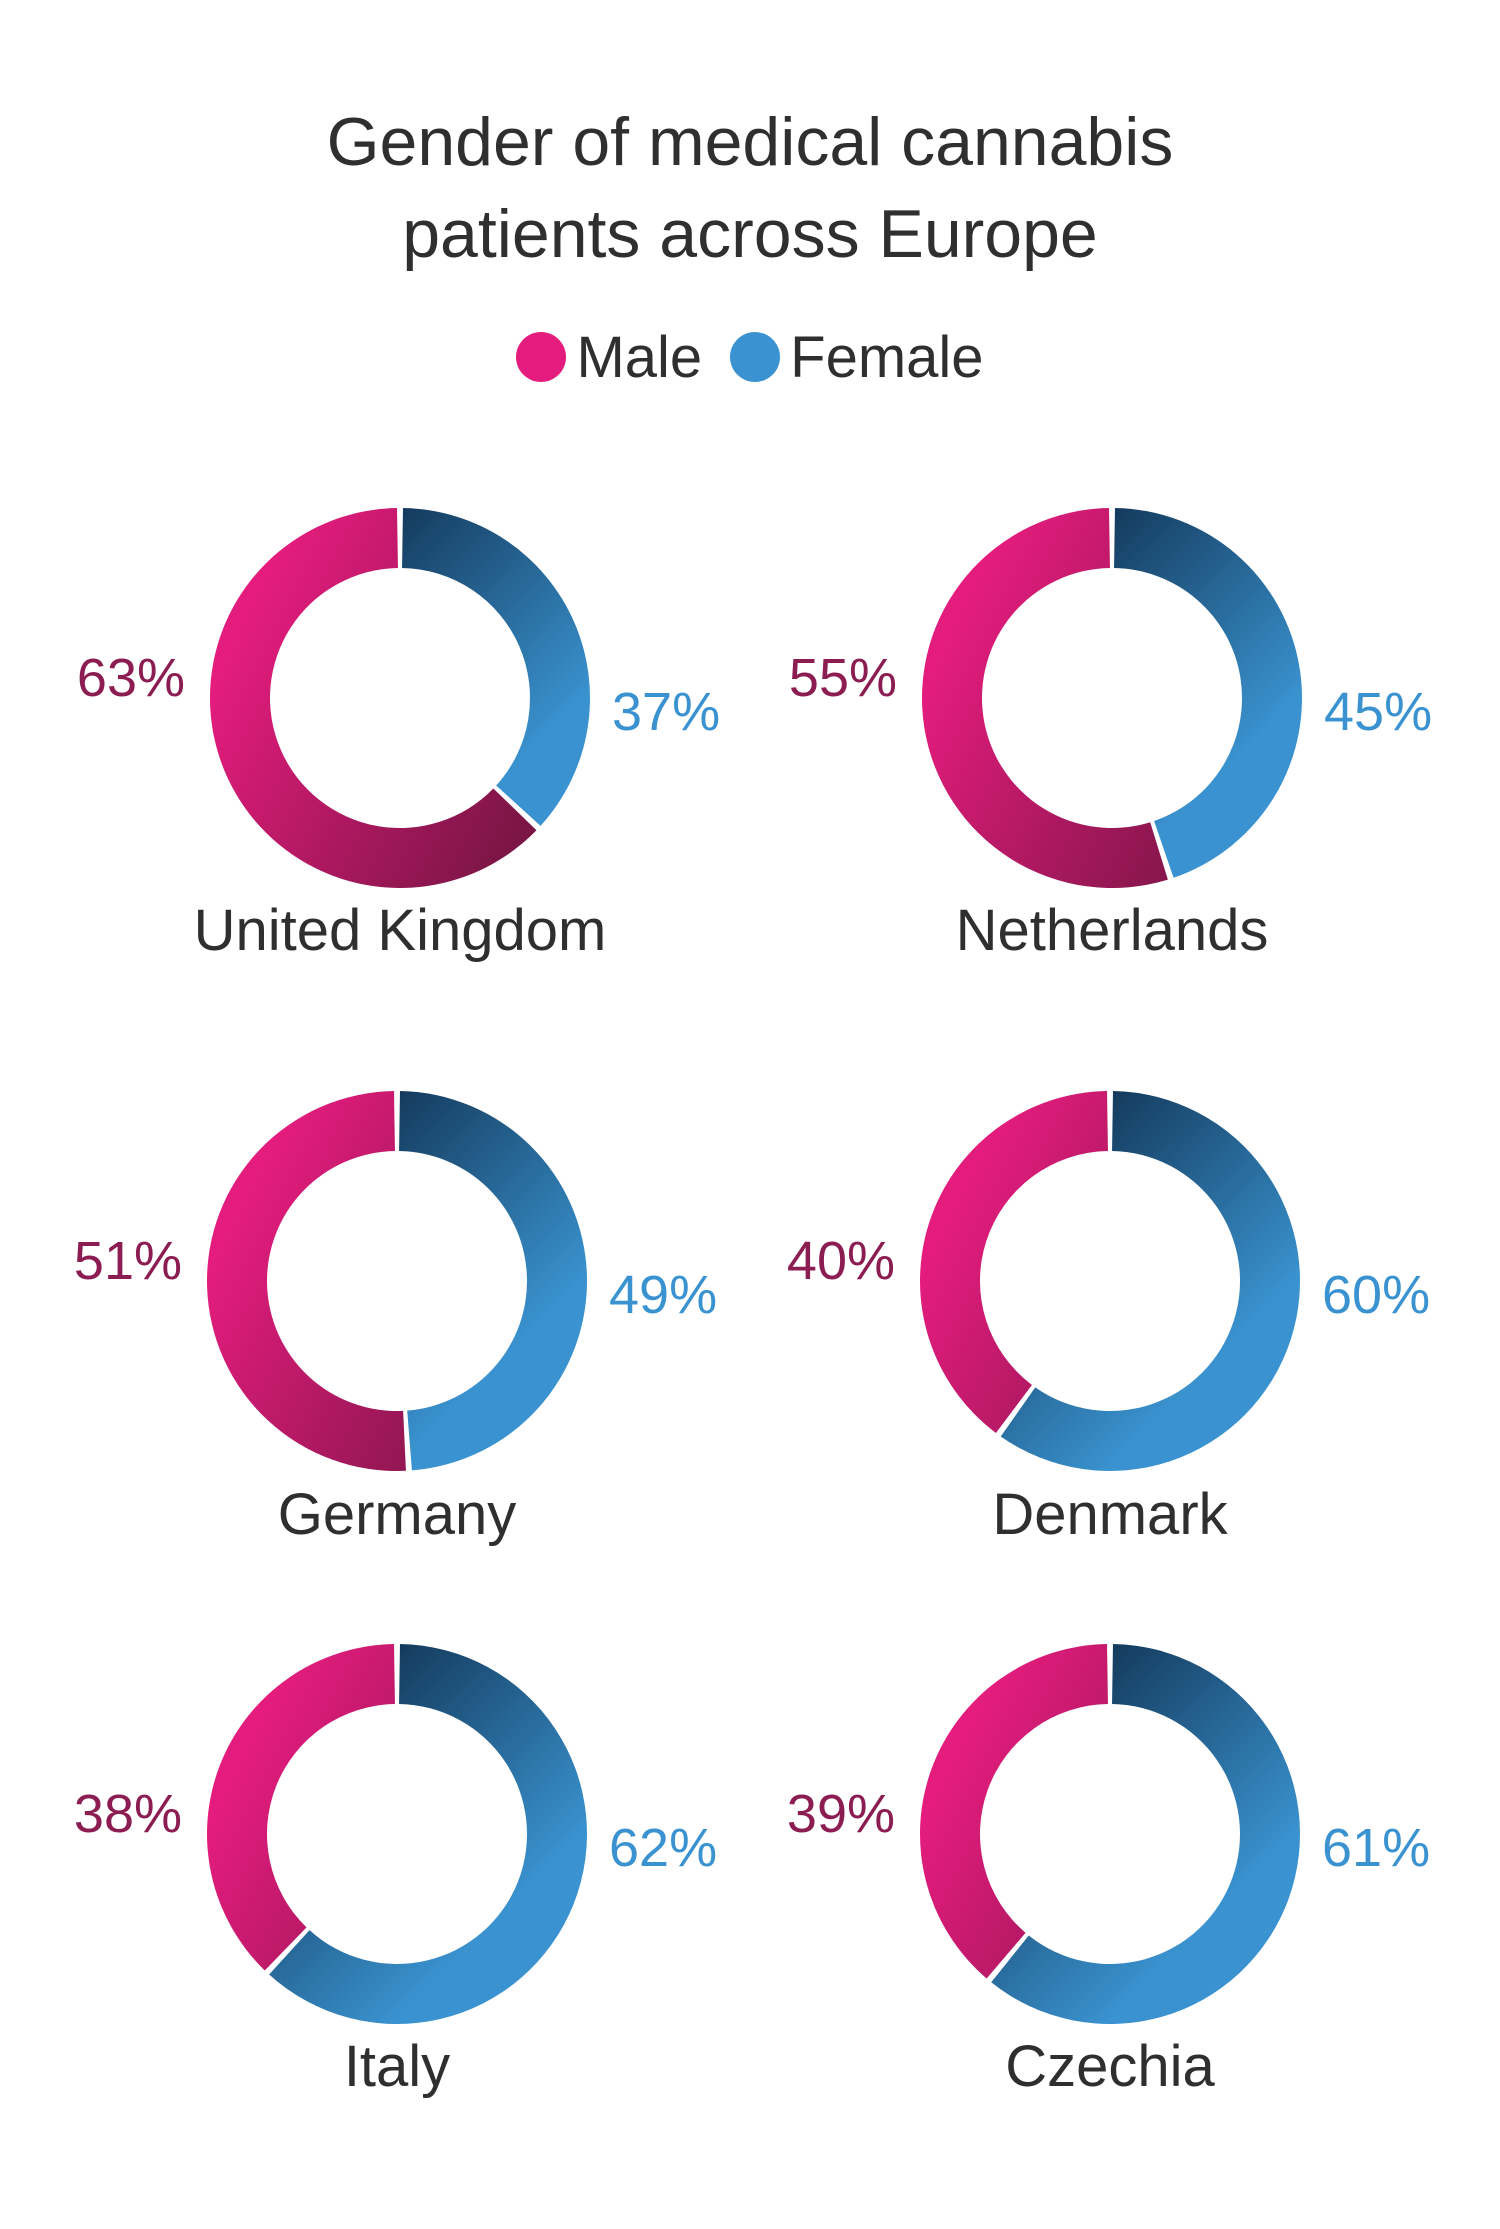  What do you see at coordinates (755, 357) in the screenshot?
I see `legend-swatch-female` at bounding box center [755, 357].